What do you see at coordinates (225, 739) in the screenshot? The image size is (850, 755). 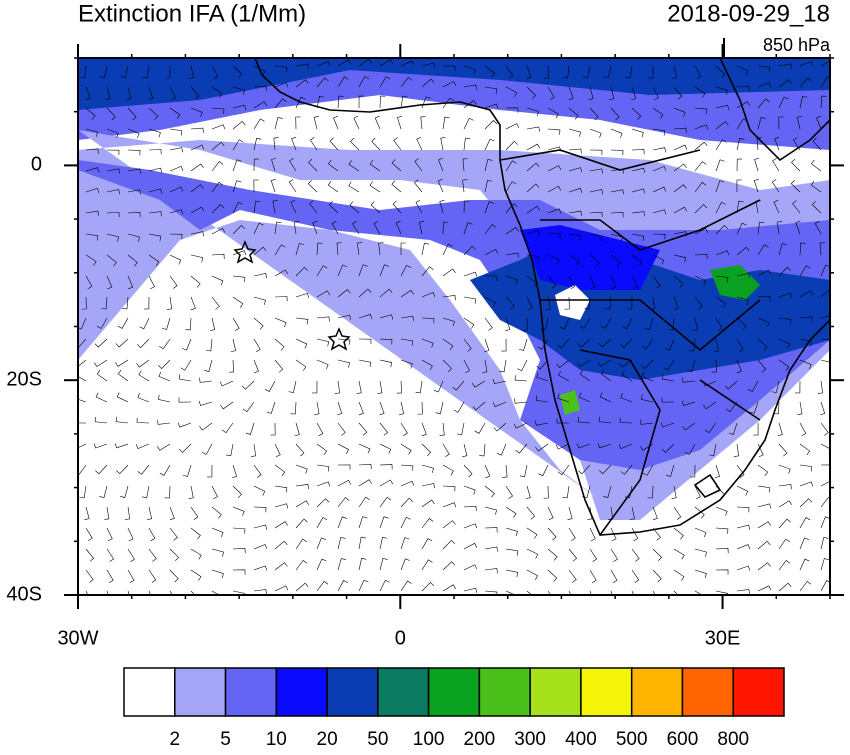 I see `colorbar-label: 5` at bounding box center [225, 739].